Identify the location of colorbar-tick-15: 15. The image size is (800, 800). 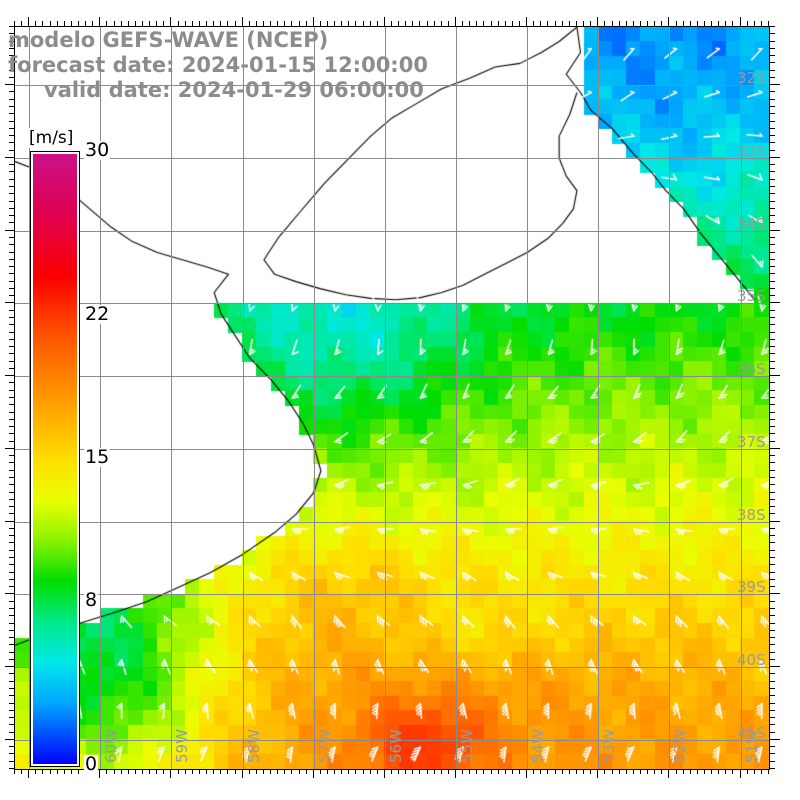
(97, 457).